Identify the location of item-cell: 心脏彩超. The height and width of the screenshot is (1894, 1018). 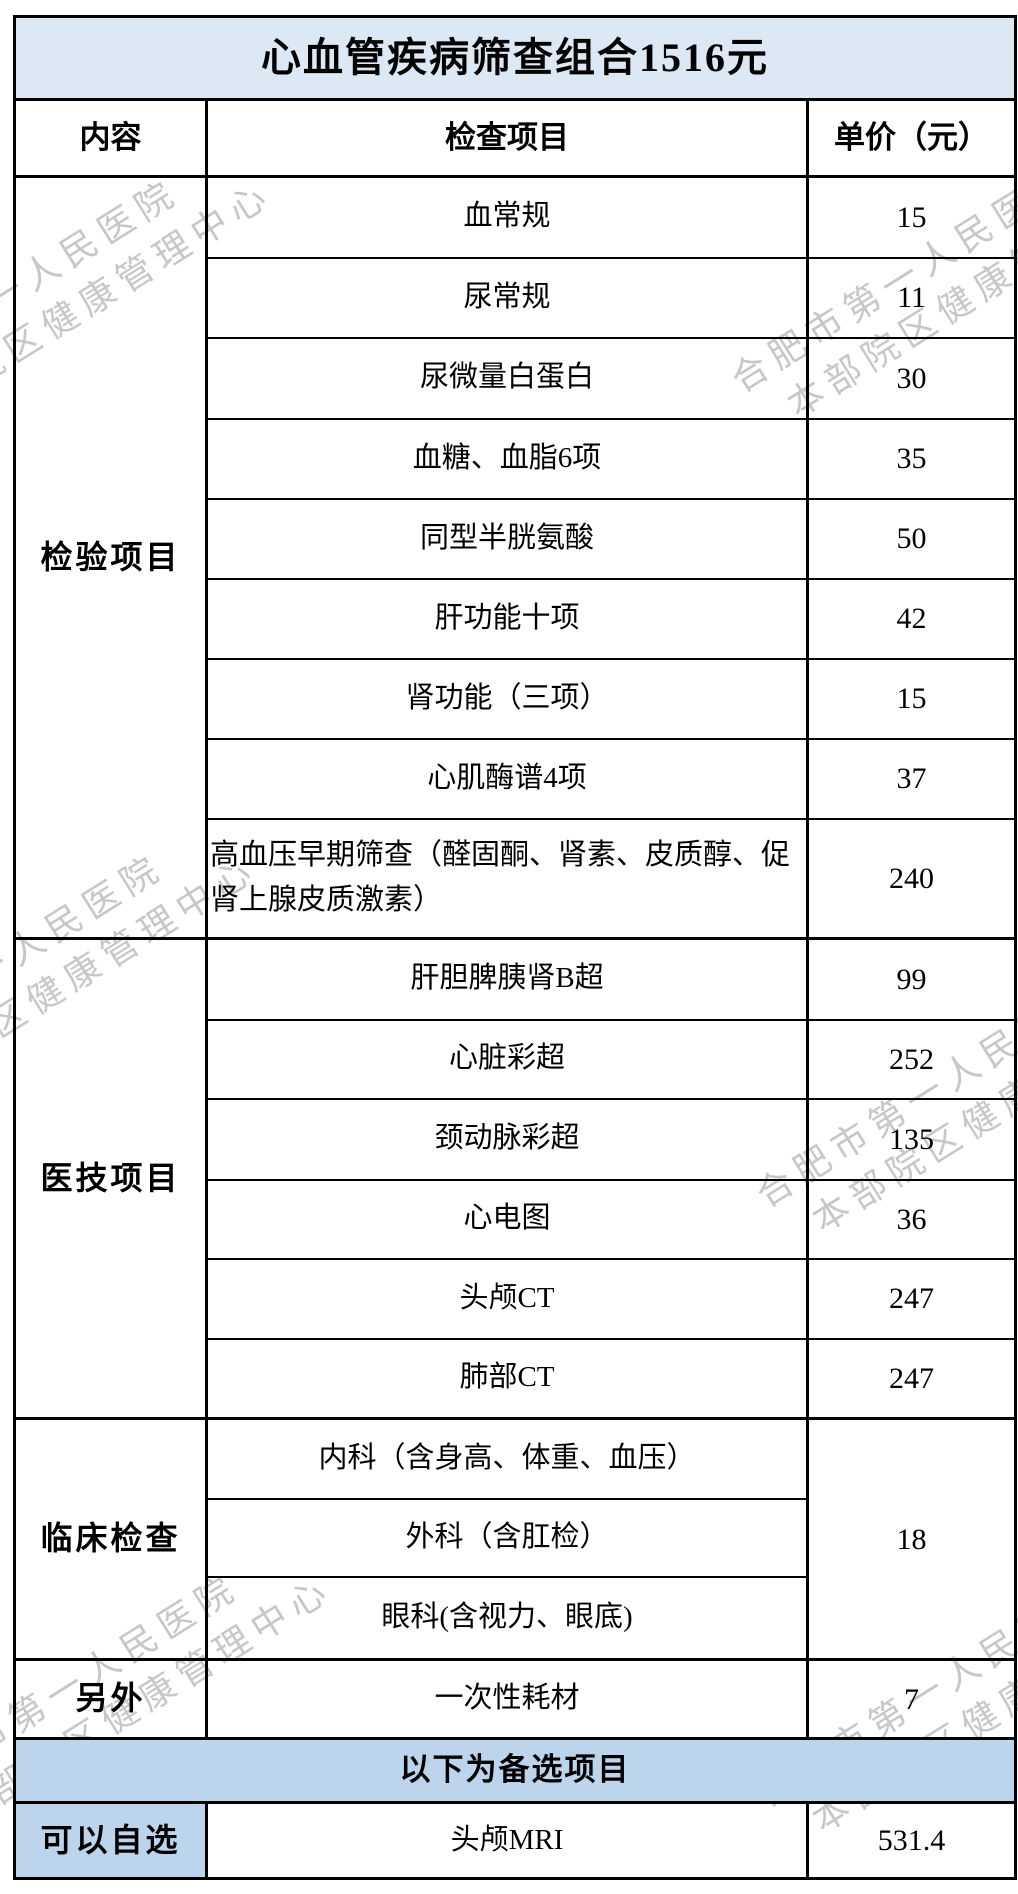
(507, 1059).